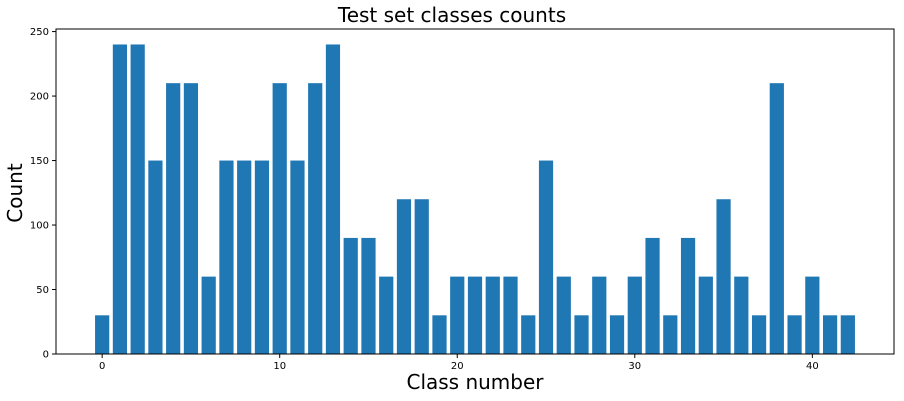 This screenshot has width=904, height=401. I want to click on y-tick-label: 150, so click(39, 161).